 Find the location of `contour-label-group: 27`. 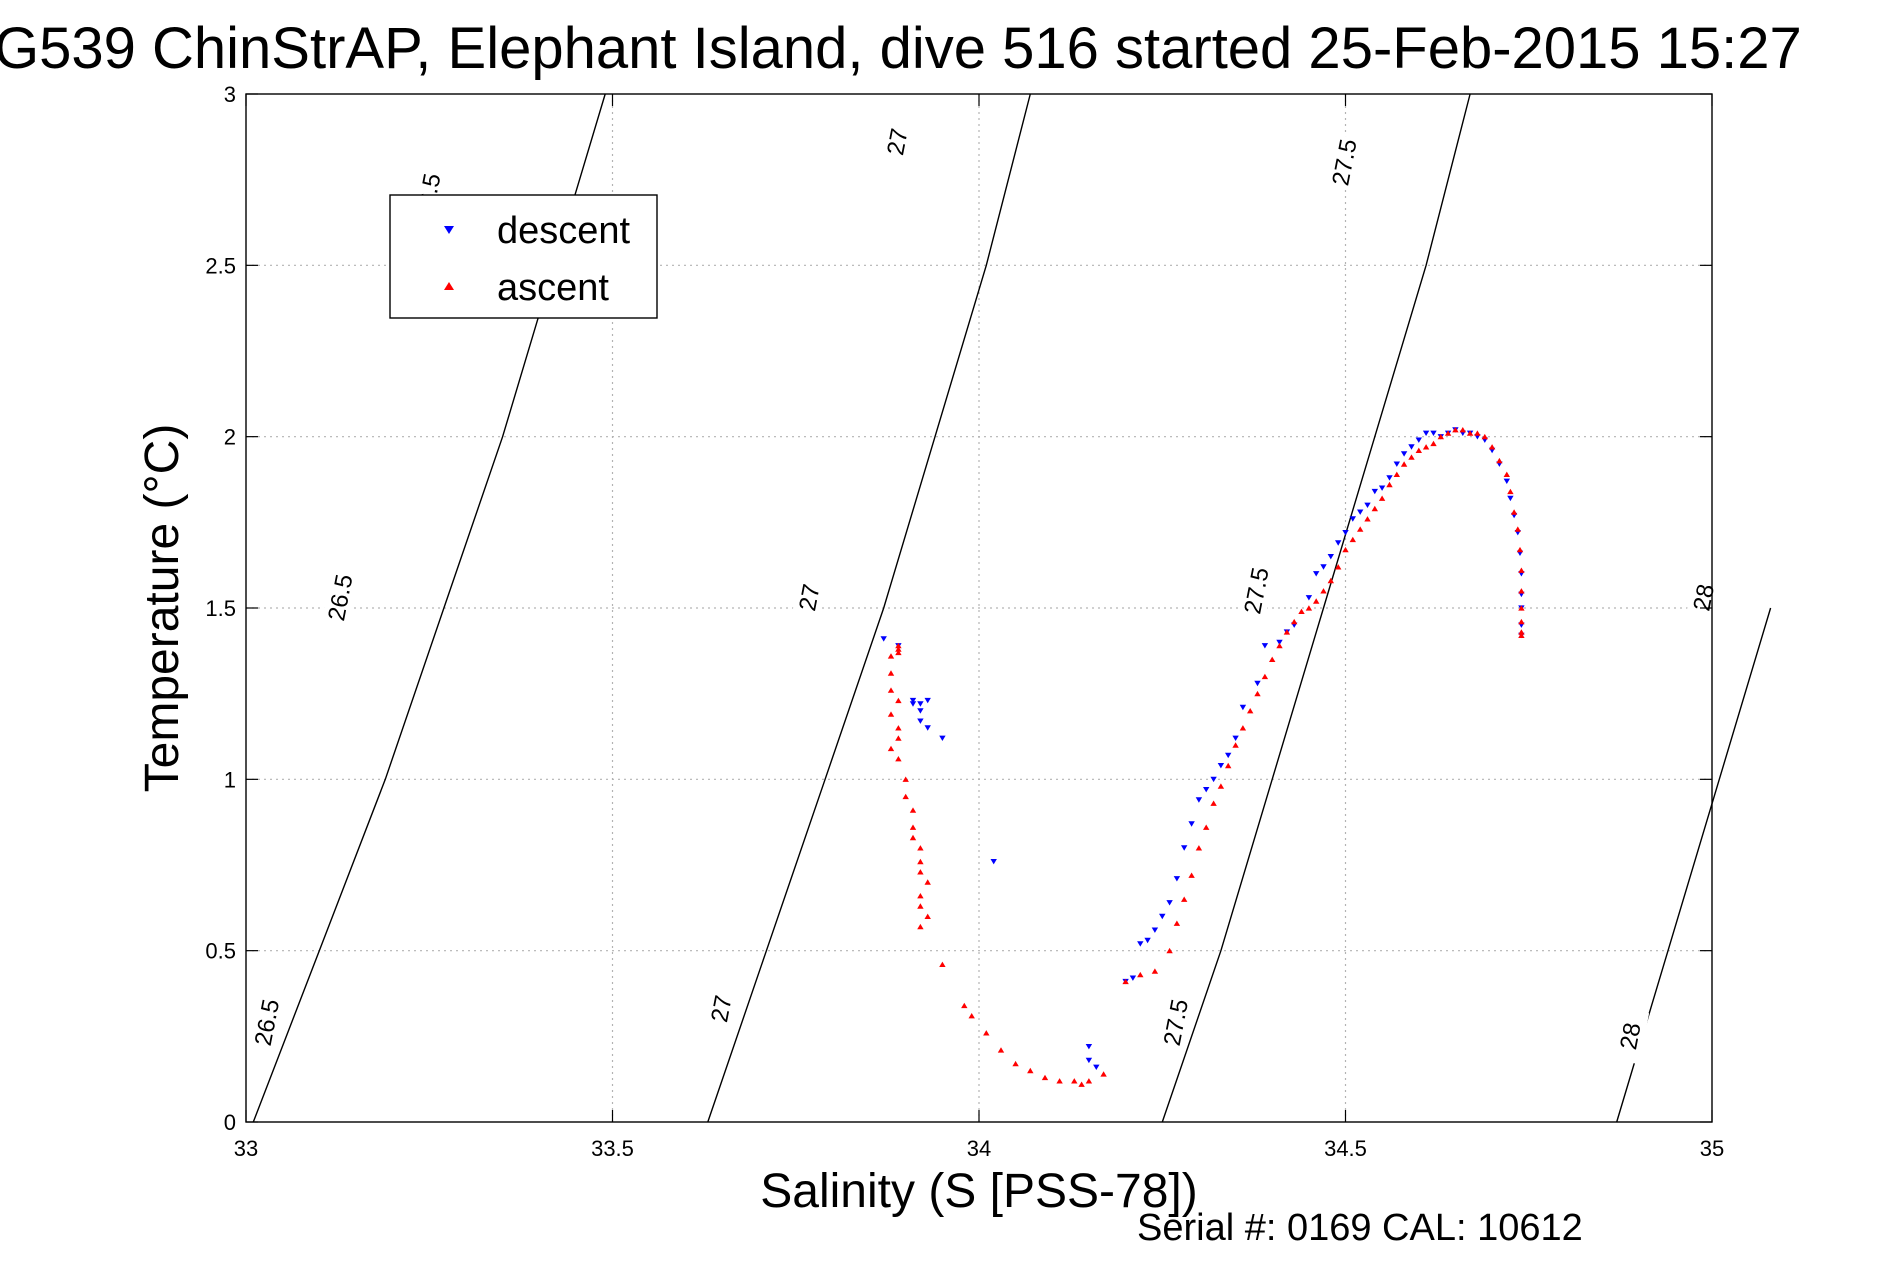

contour-label-group: 27 is located at coordinates (809, 597).